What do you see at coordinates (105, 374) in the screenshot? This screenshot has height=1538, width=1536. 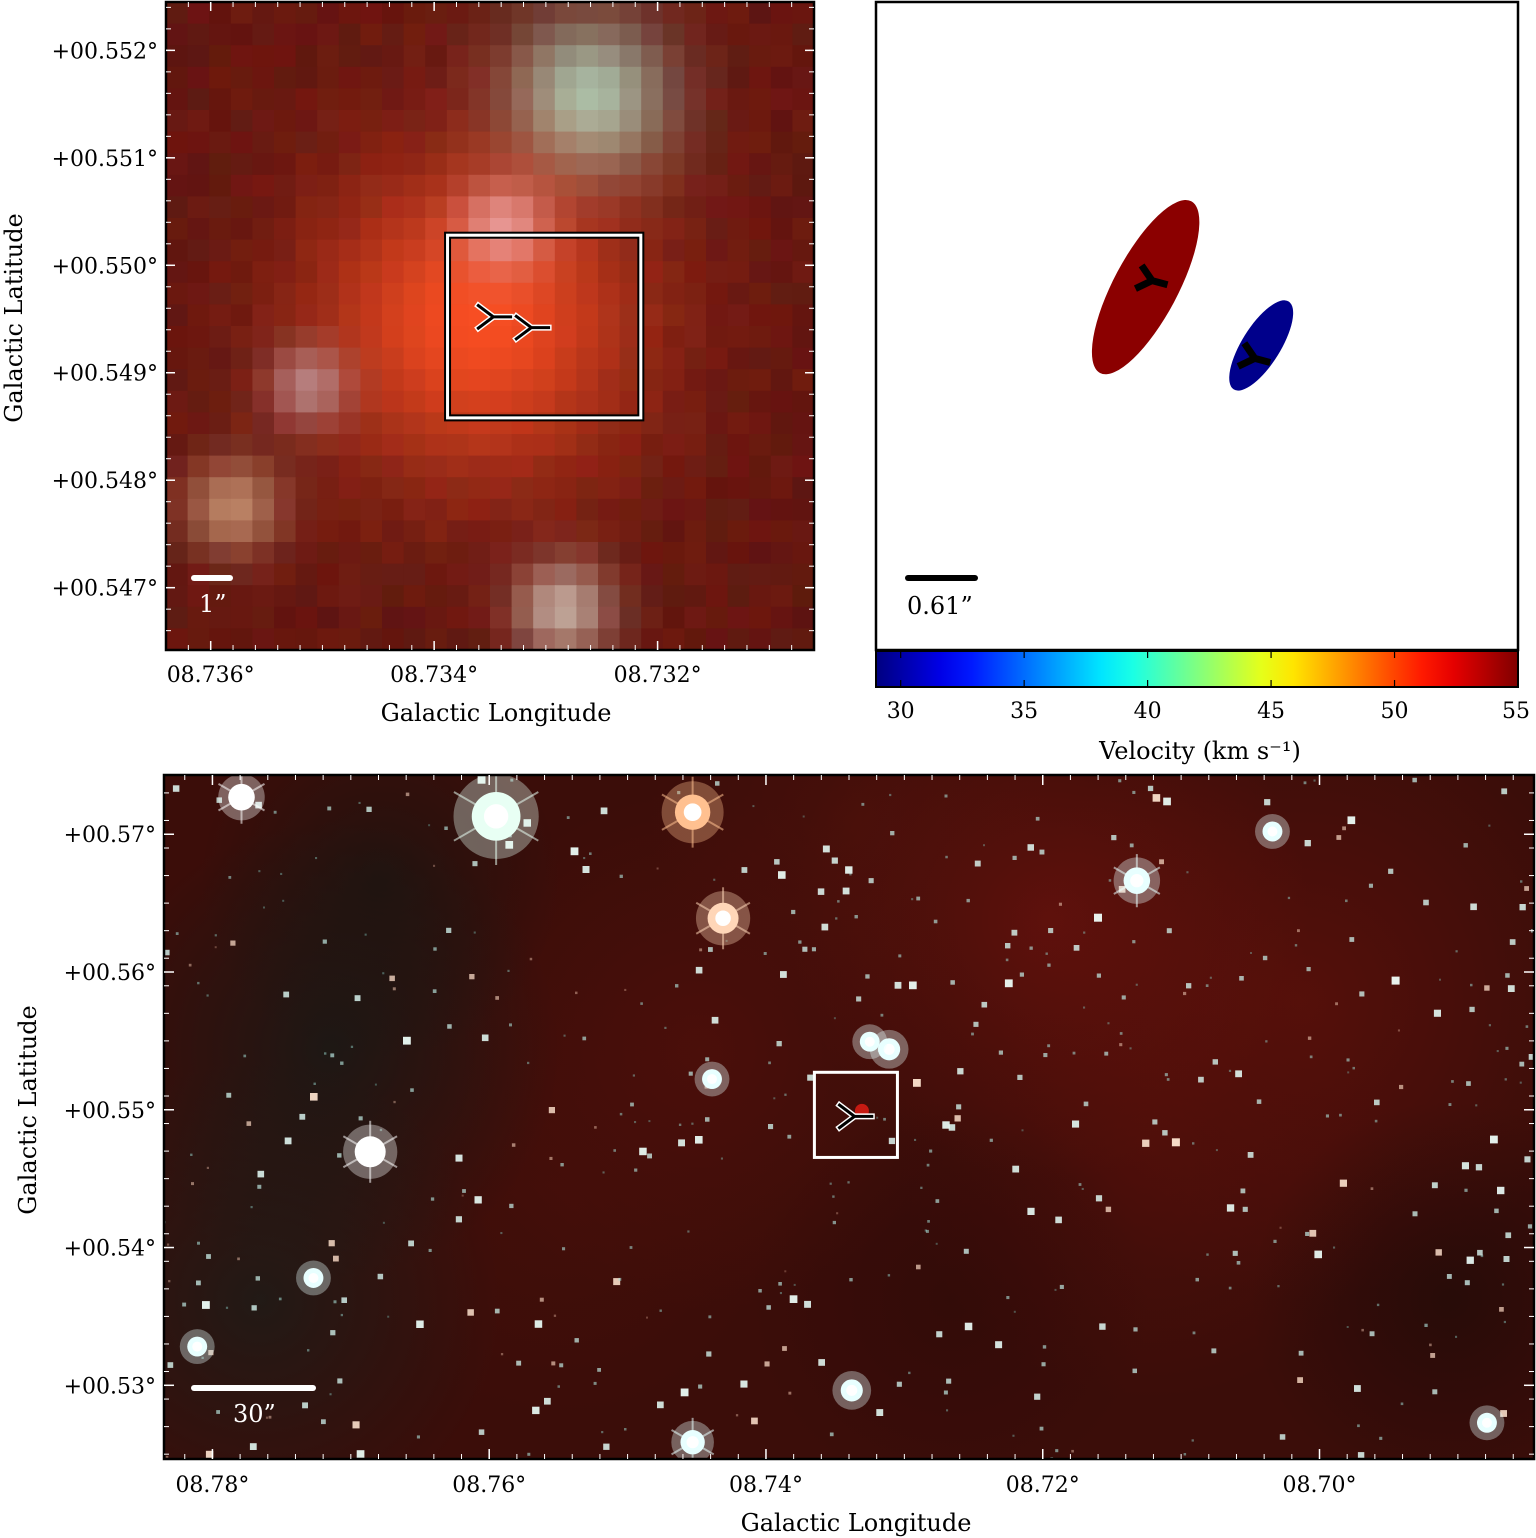 I see `zoom-y-tick-label: +00.549°` at bounding box center [105, 374].